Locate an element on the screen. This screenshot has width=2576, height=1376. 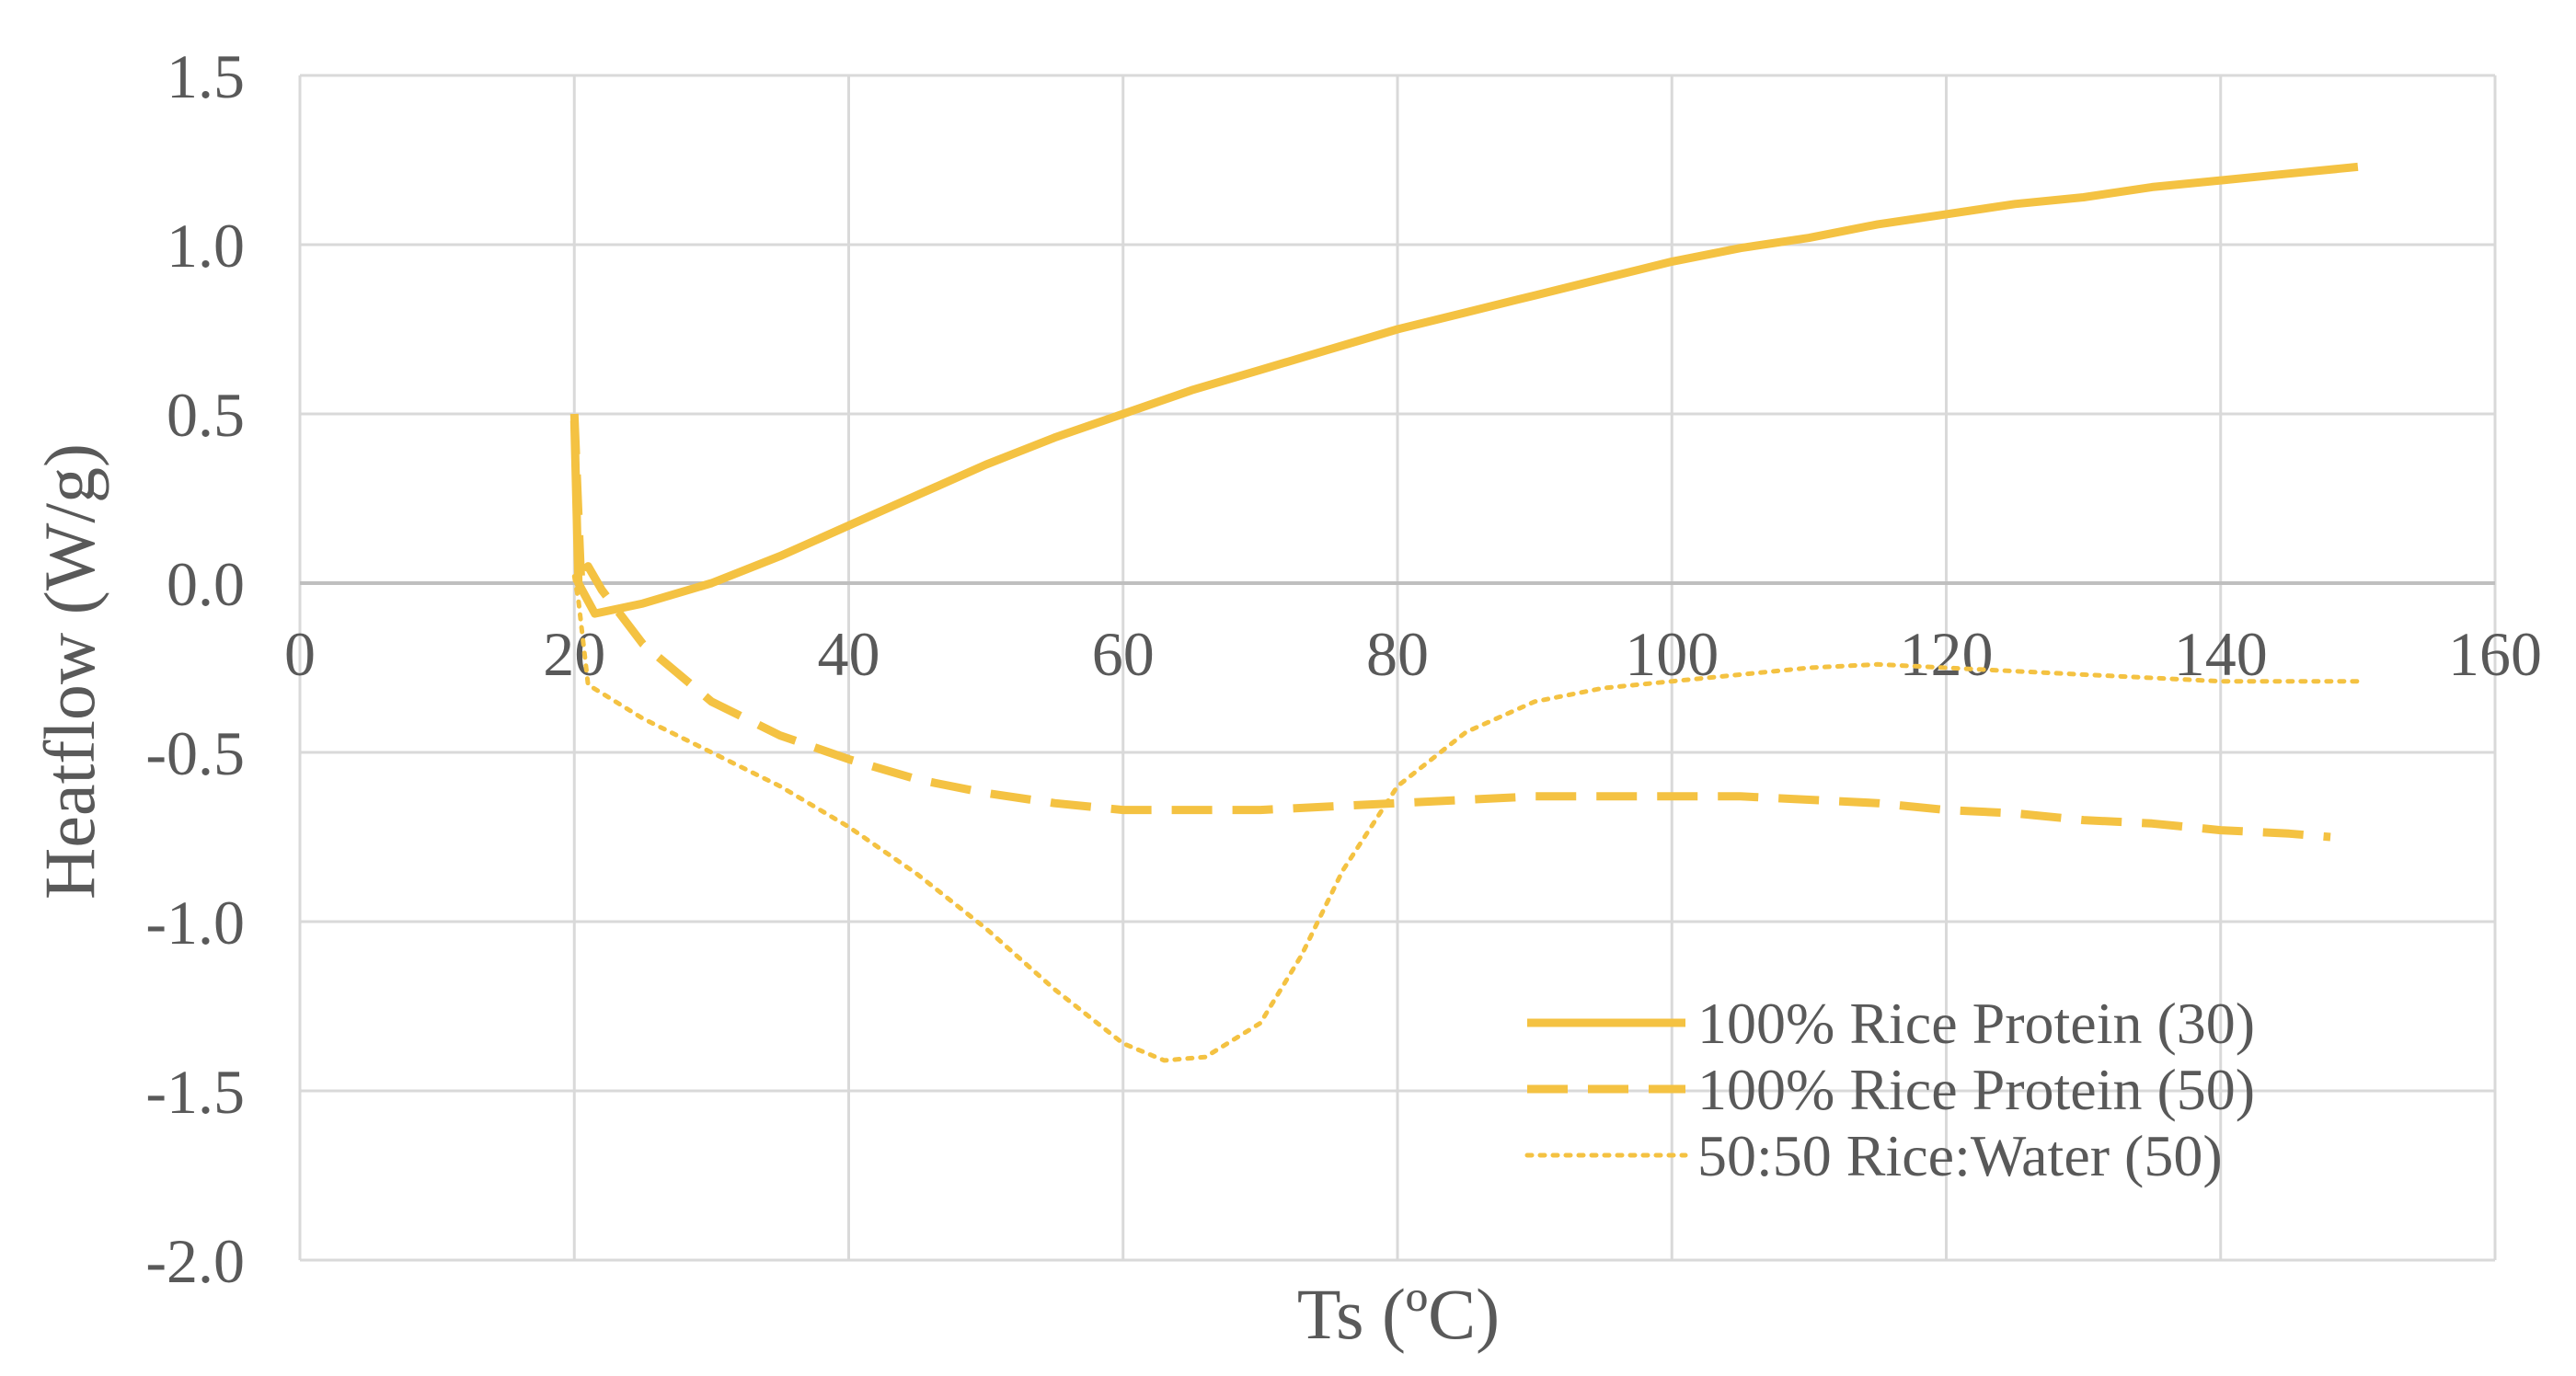
y-axis-title: Heatflow (W/g) is located at coordinates (69, 671).